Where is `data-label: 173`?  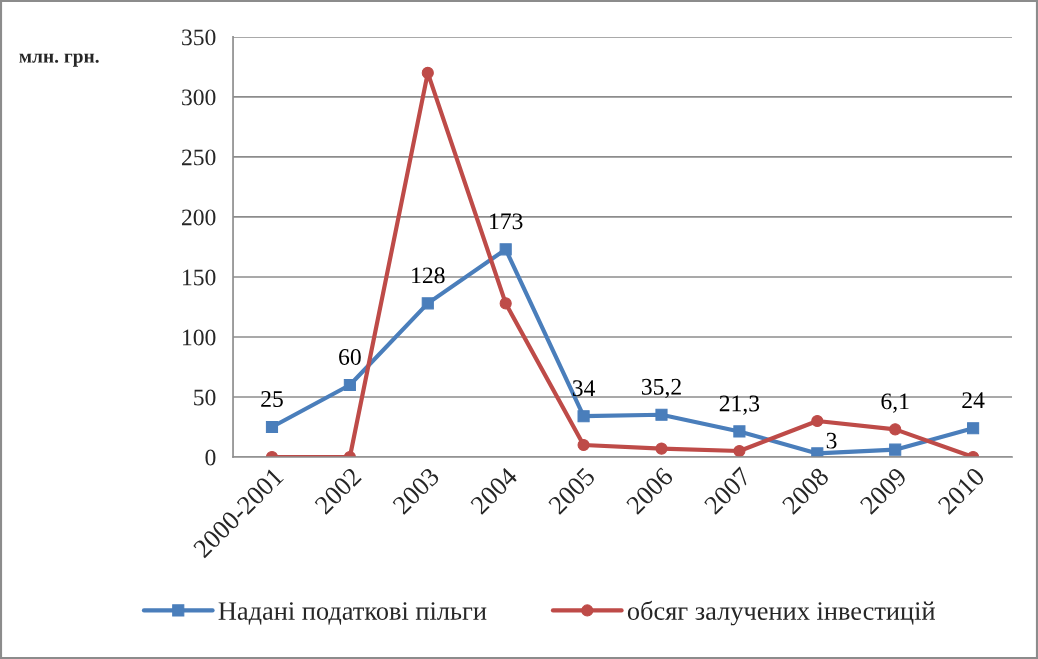
data-label: 173 is located at coordinates (506, 221).